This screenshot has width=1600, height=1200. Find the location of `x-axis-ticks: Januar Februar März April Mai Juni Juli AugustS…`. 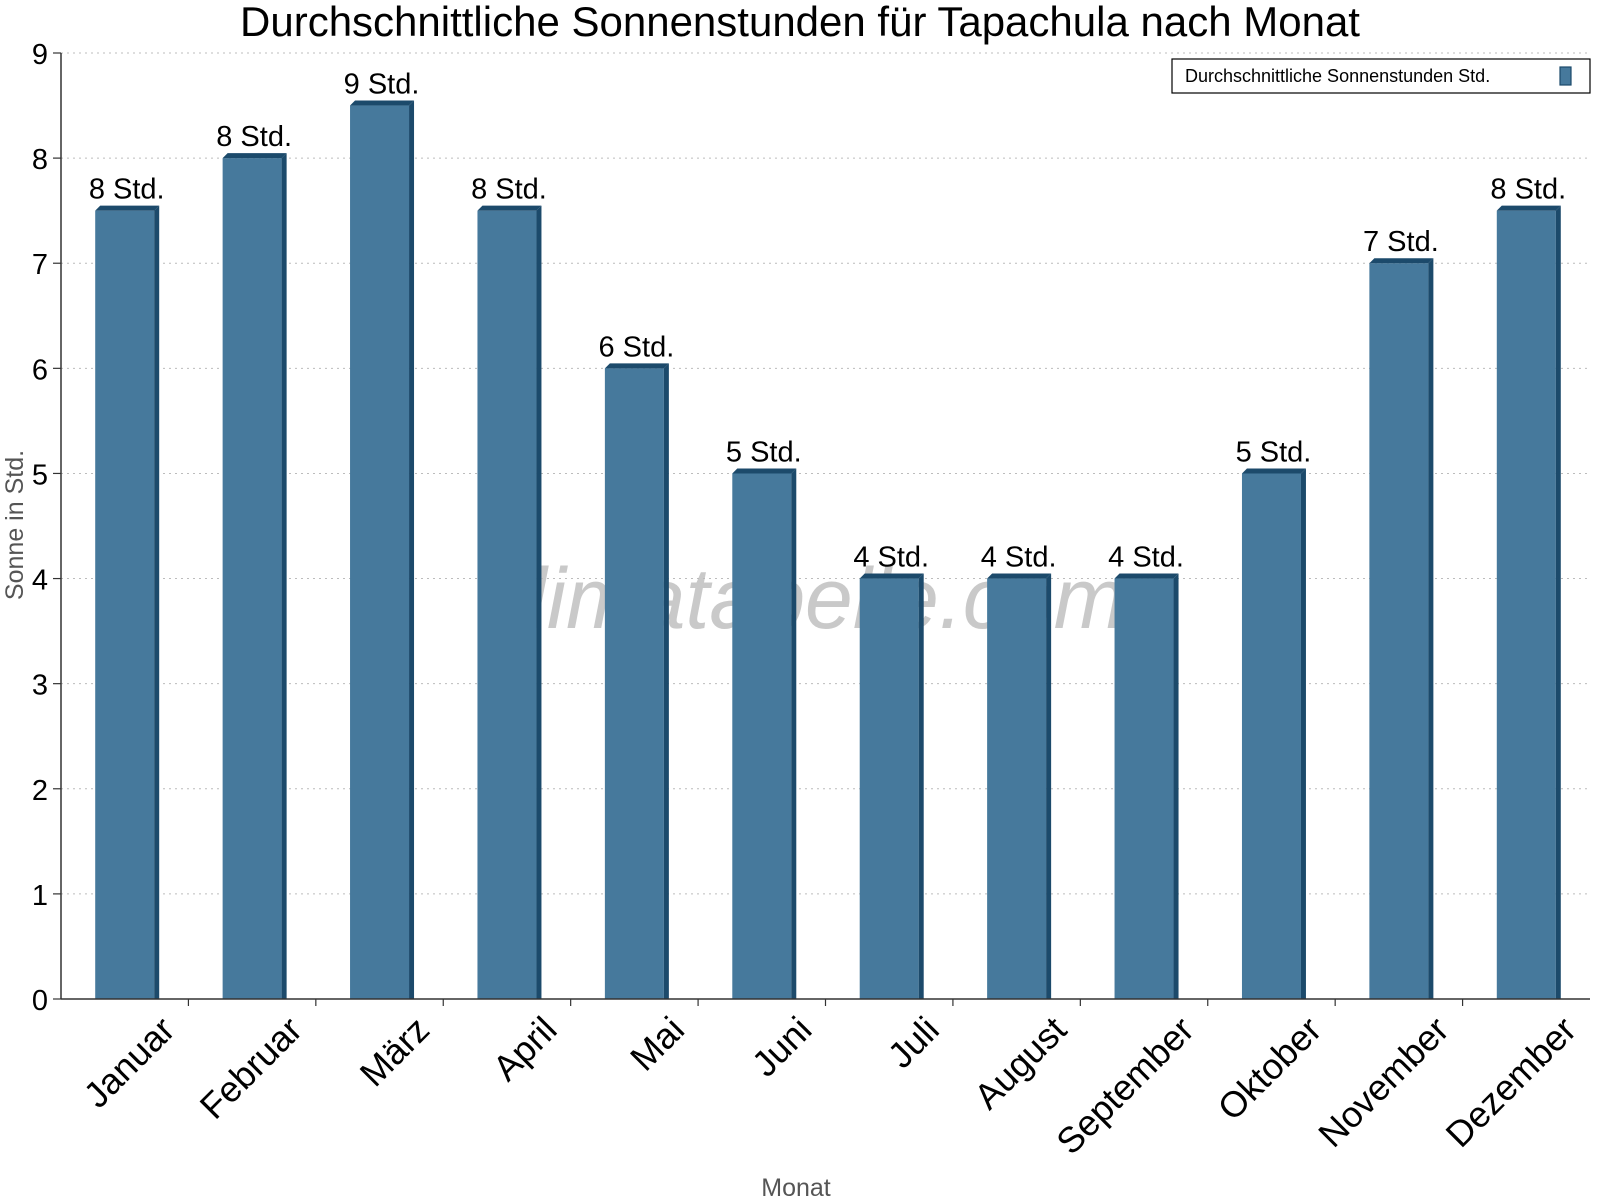

x-axis-ticks: Januar Februar März April Mai Juni Juli AugustS… is located at coordinates (830, 1080).